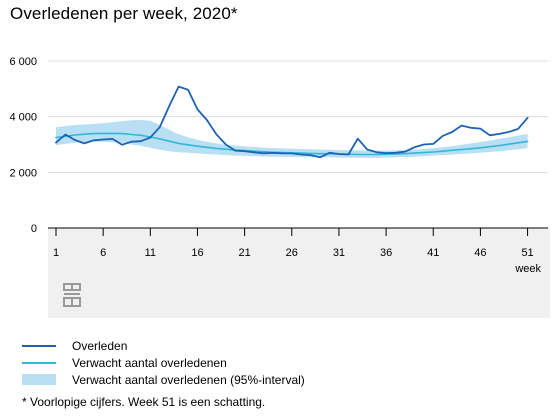  What do you see at coordinates (245, 253) in the screenshot?
I see `x-tick-label: 21` at bounding box center [245, 253].